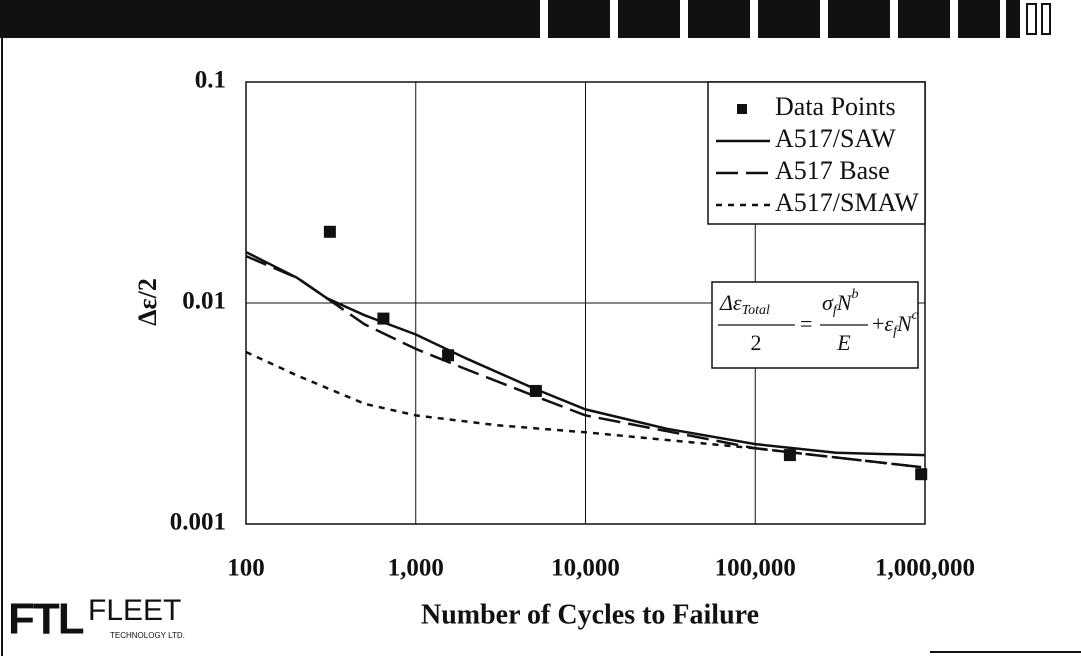 Image resolution: width=1081 pixels, height=656 pixels. I want to click on eq-part: ΔεTotal, so click(744, 304).